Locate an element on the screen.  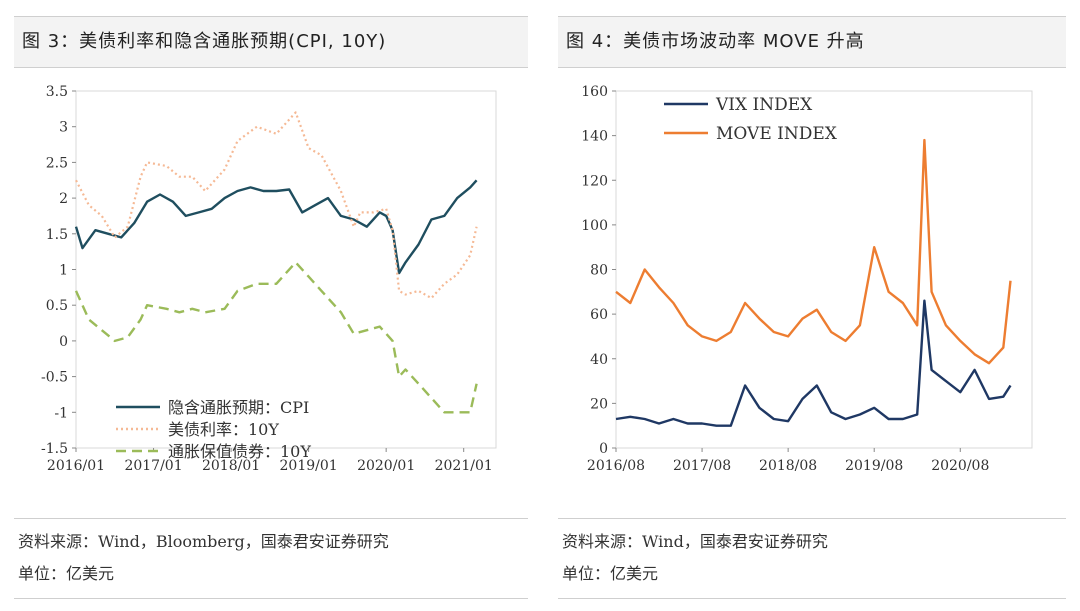
y-tick-label: 1 is located at coordinates (63, 271).